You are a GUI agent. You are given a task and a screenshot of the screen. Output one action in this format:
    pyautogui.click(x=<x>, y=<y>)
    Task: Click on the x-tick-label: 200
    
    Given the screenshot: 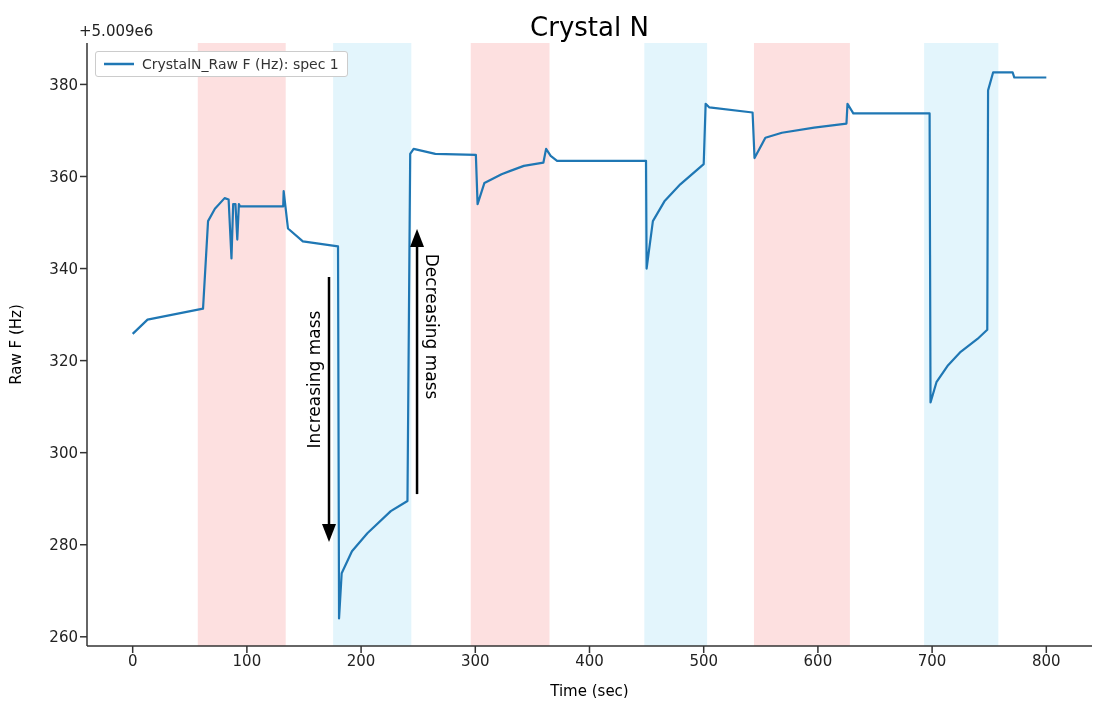 What is the action you would take?
    pyautogui.click(x=361, y=660)
    